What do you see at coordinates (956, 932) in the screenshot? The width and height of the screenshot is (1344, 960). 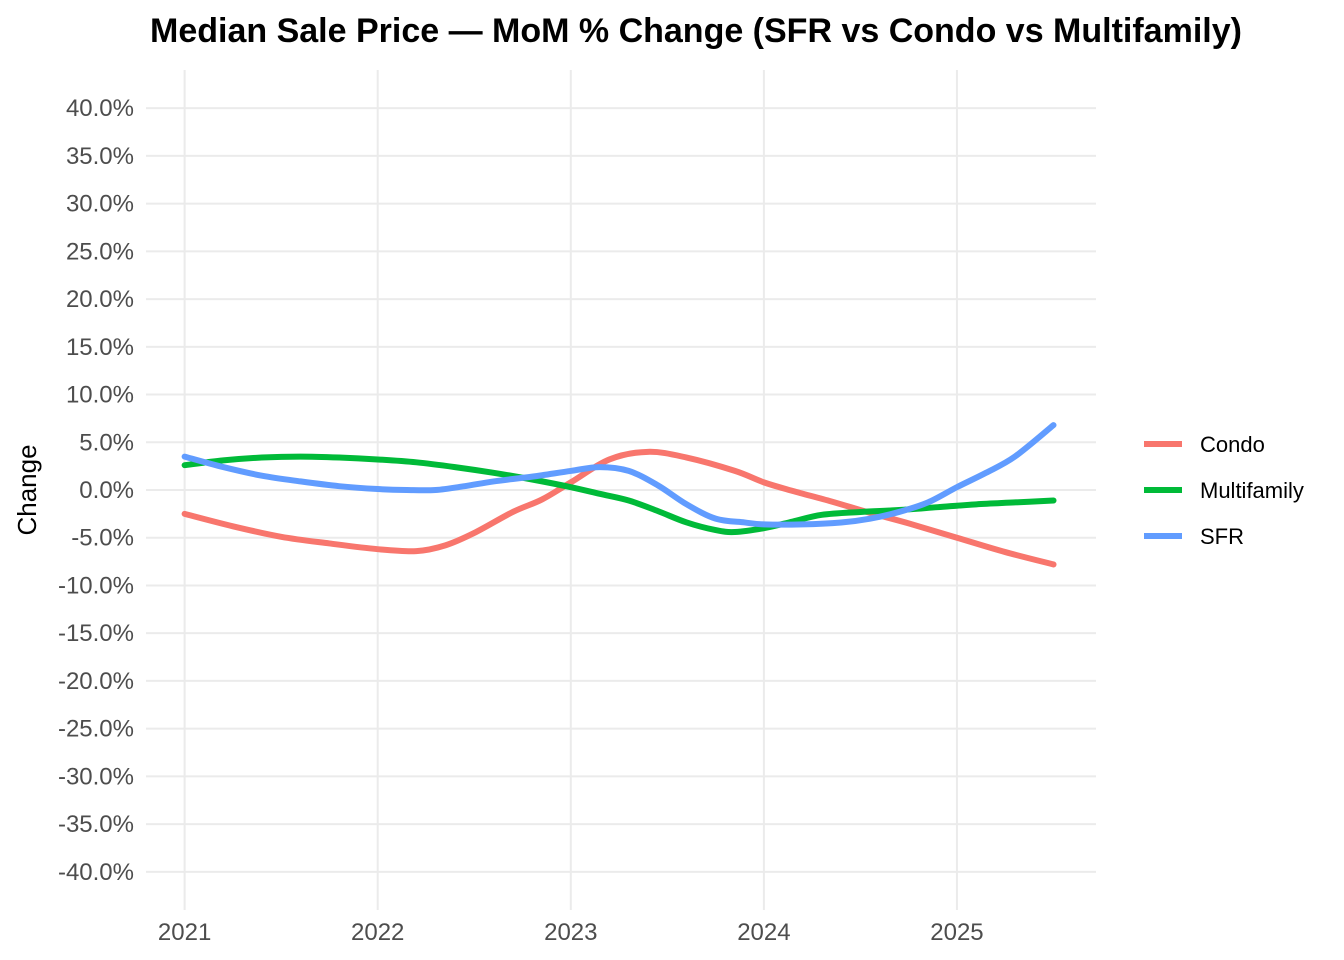 I see `x-tick-label: 2025` at bounding box center [956, 932].